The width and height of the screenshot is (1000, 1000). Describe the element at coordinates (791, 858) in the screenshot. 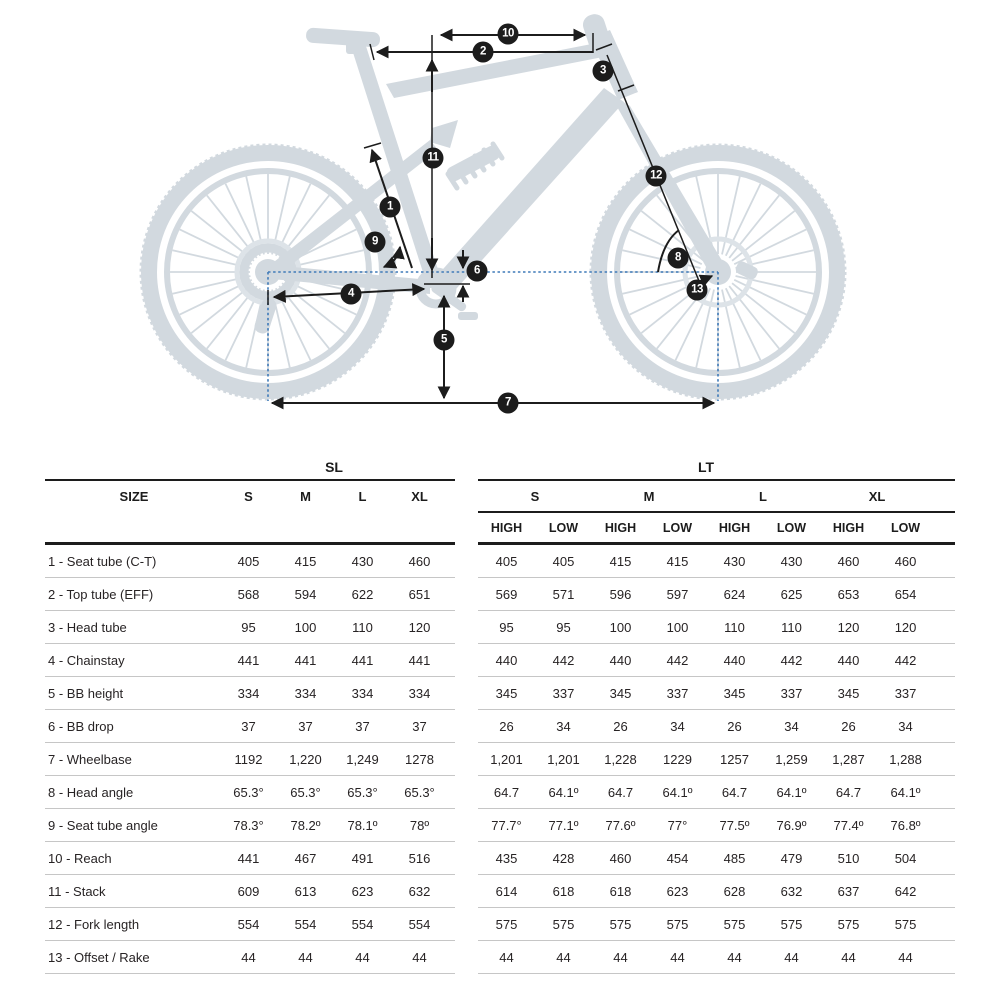

I see `lt-value: 479` at that location.